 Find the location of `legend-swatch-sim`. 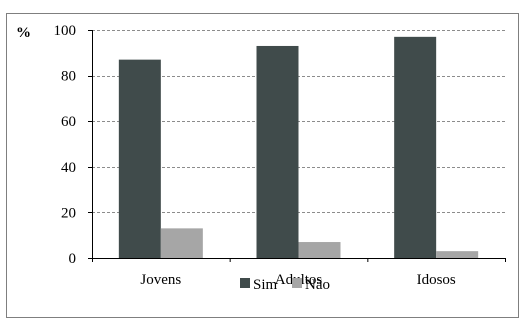

legend-swatch-sim is located at coordinates (245, 283).